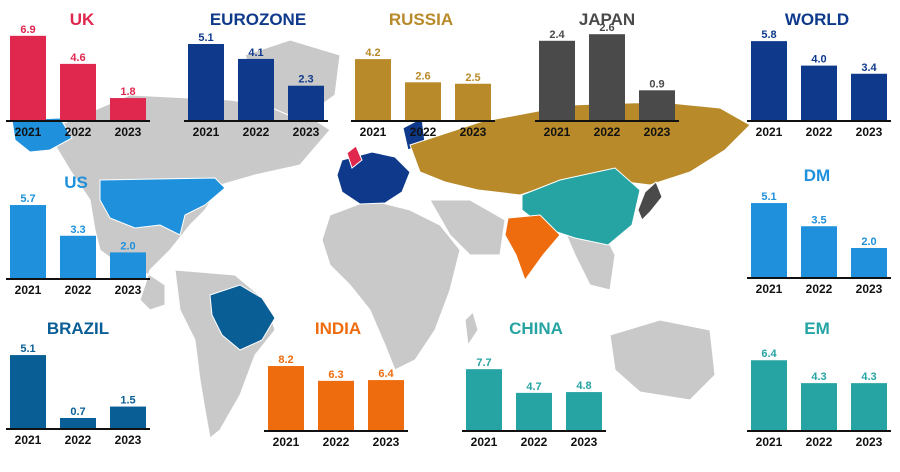 The image size is (900, 472). Describe the element at coordinates (255, 53) in the screenshot. I see `value-label: 4.1` at that location.